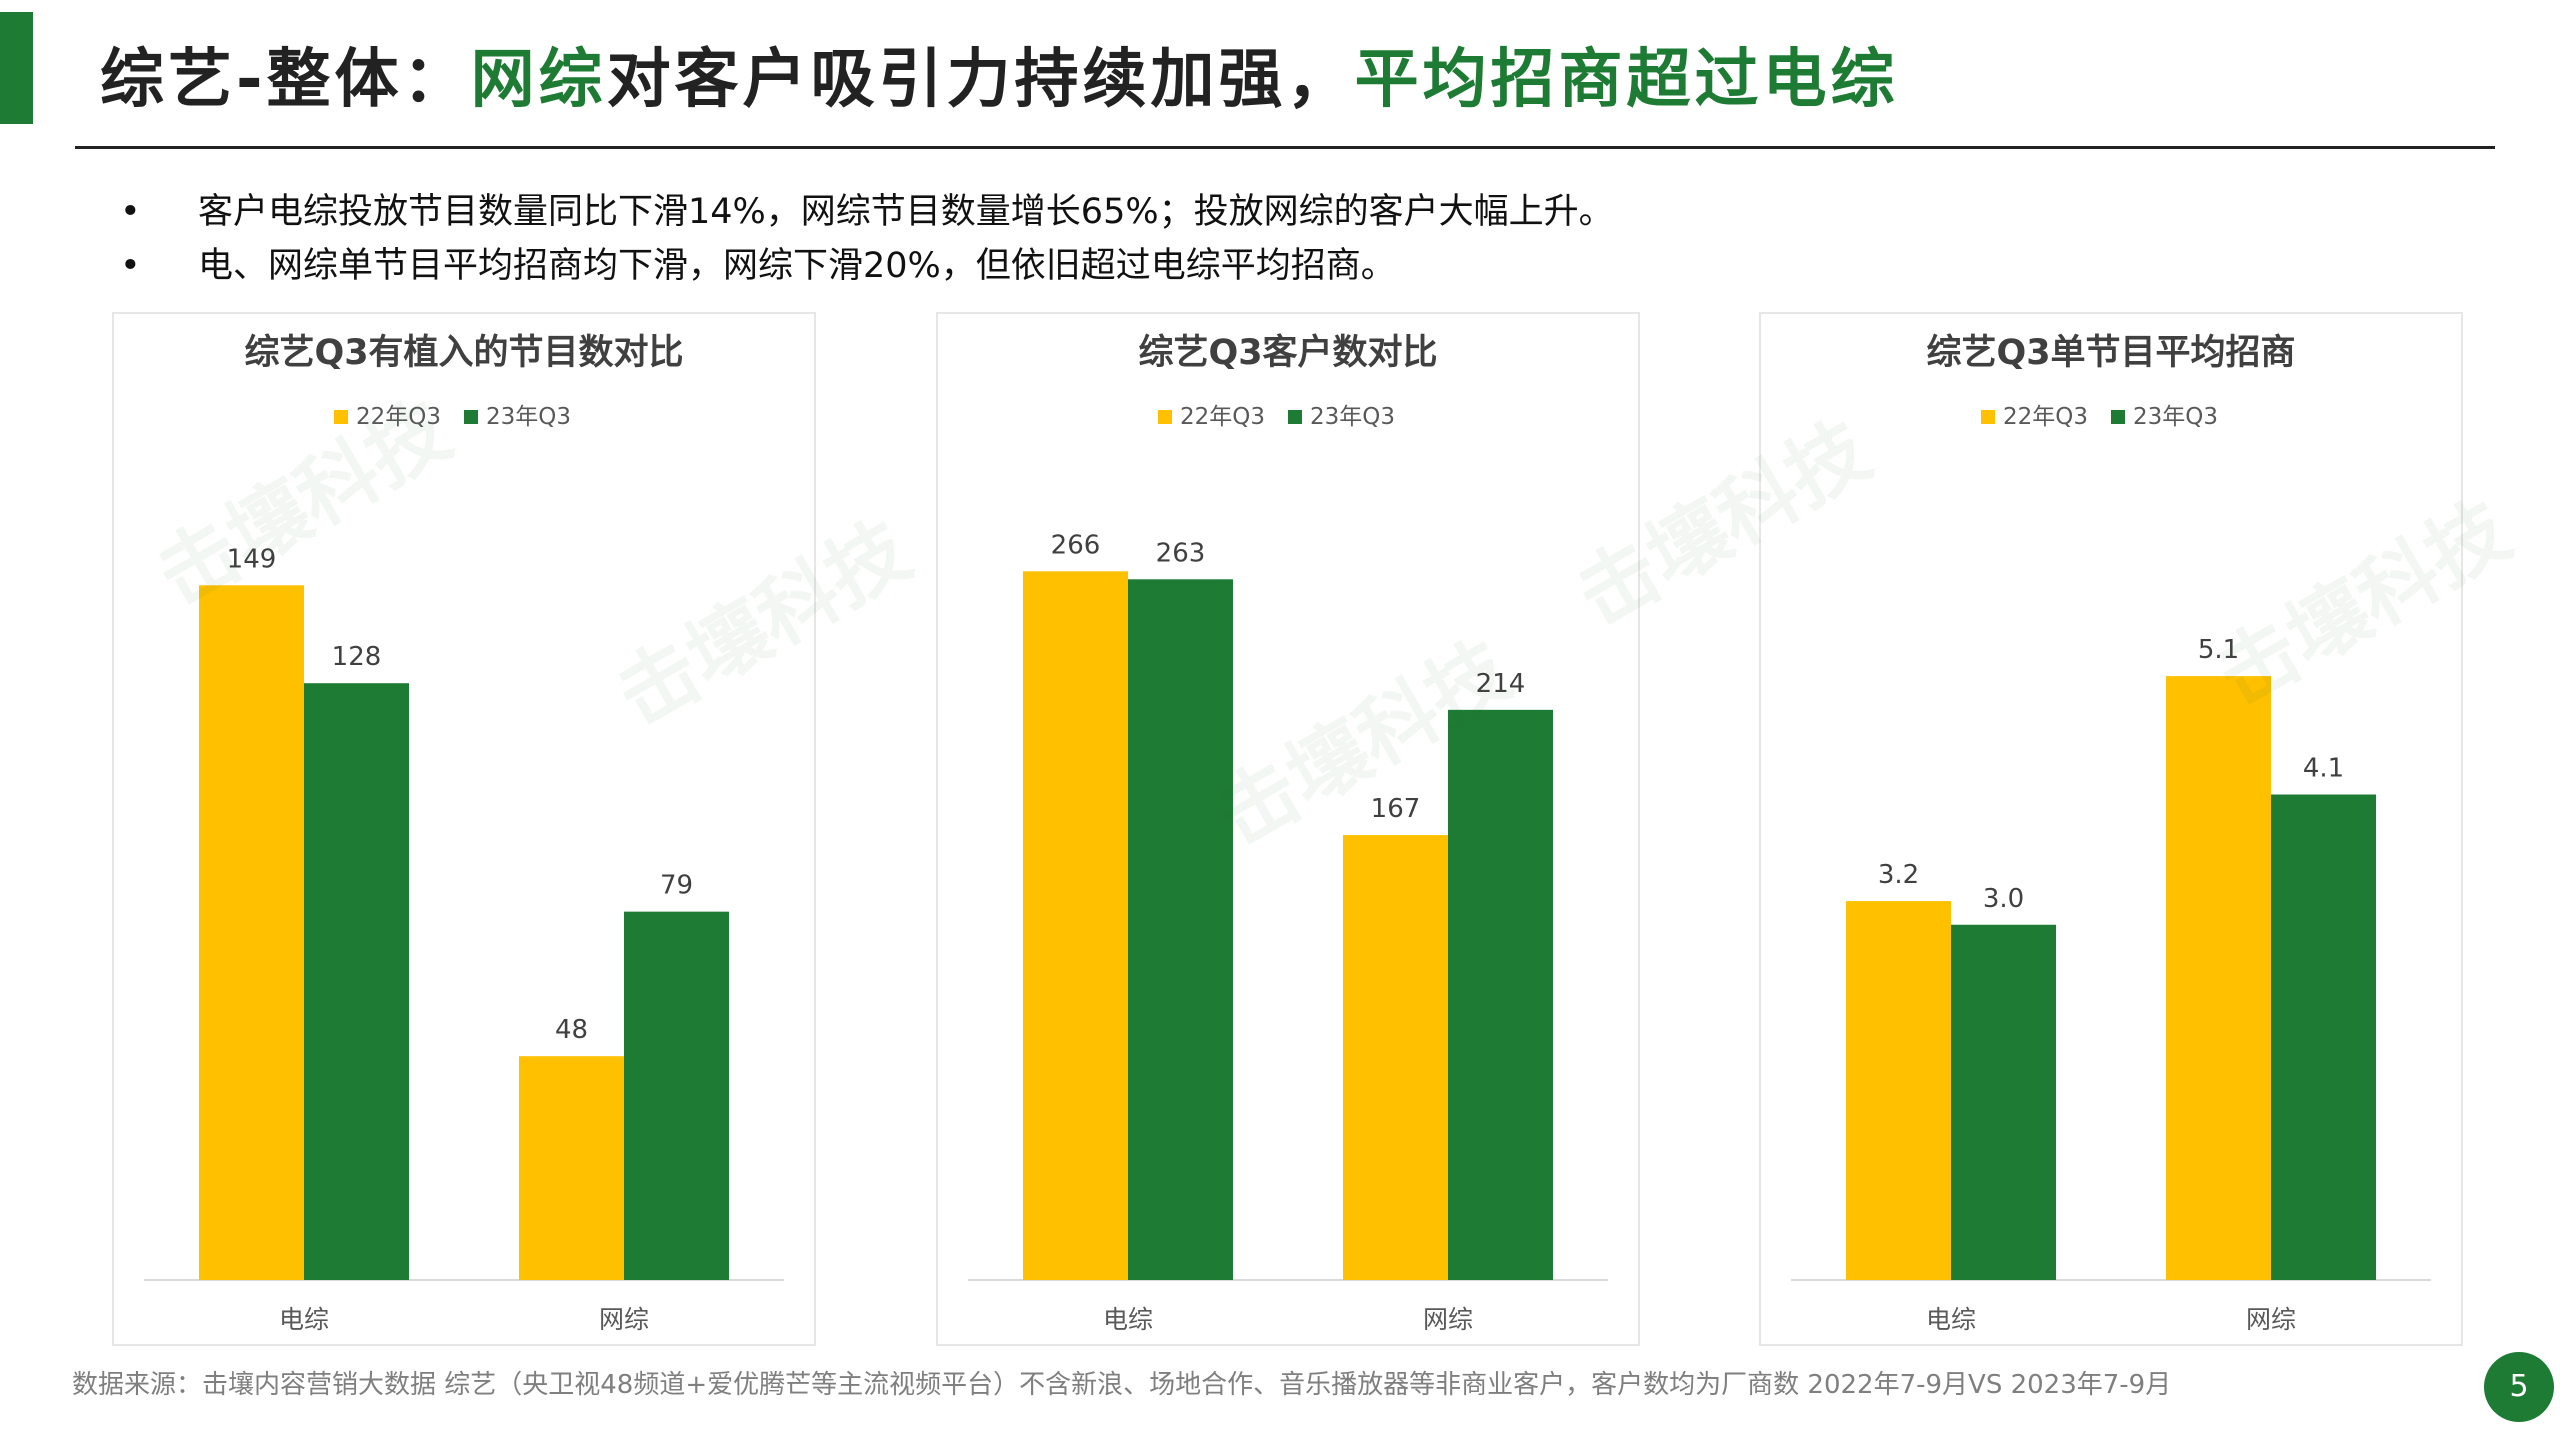  I want to click on data-label: 48, so click(571, 1030).